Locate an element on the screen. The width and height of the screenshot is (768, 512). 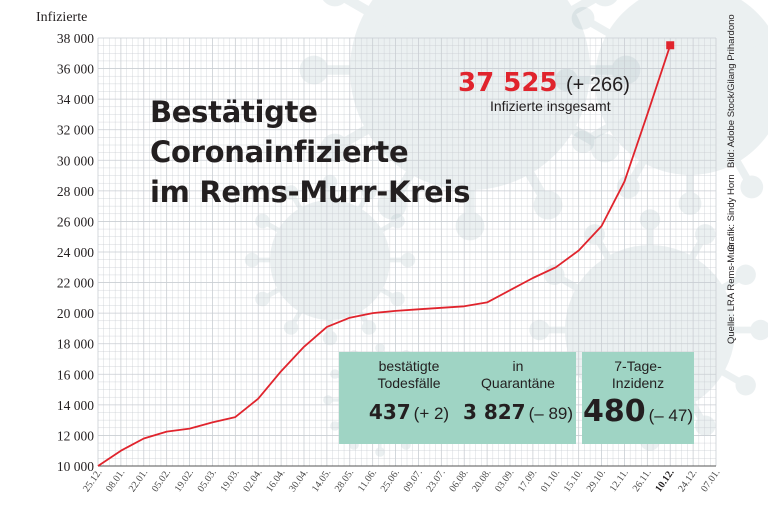
x-tick-label: 22.01. is located at coordinates (138, 480).